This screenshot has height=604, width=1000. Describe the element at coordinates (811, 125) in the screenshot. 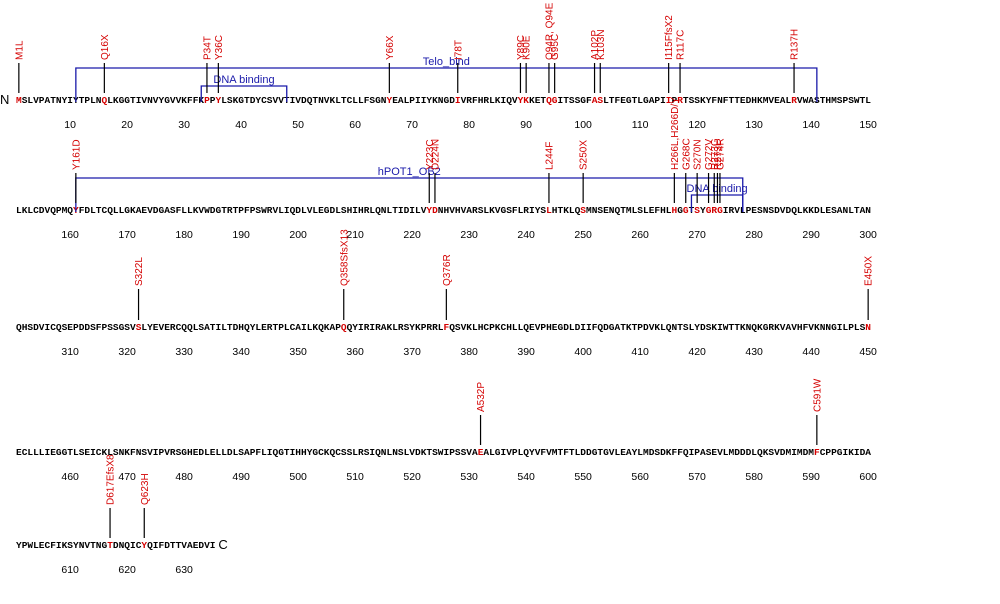

I see `position-tick: 140` at that location.